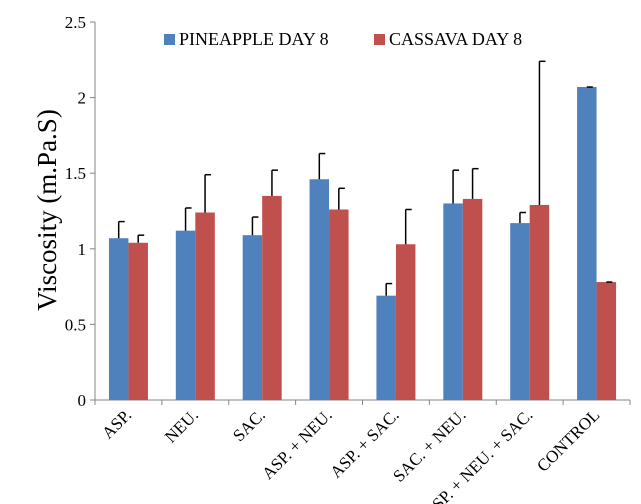 This screenshot has height=504, width=641. Describe the element at coordinates (478, 454) in the screenshot. I see `x-tick-label: ASP. + NEU. + SAC.` at that location.